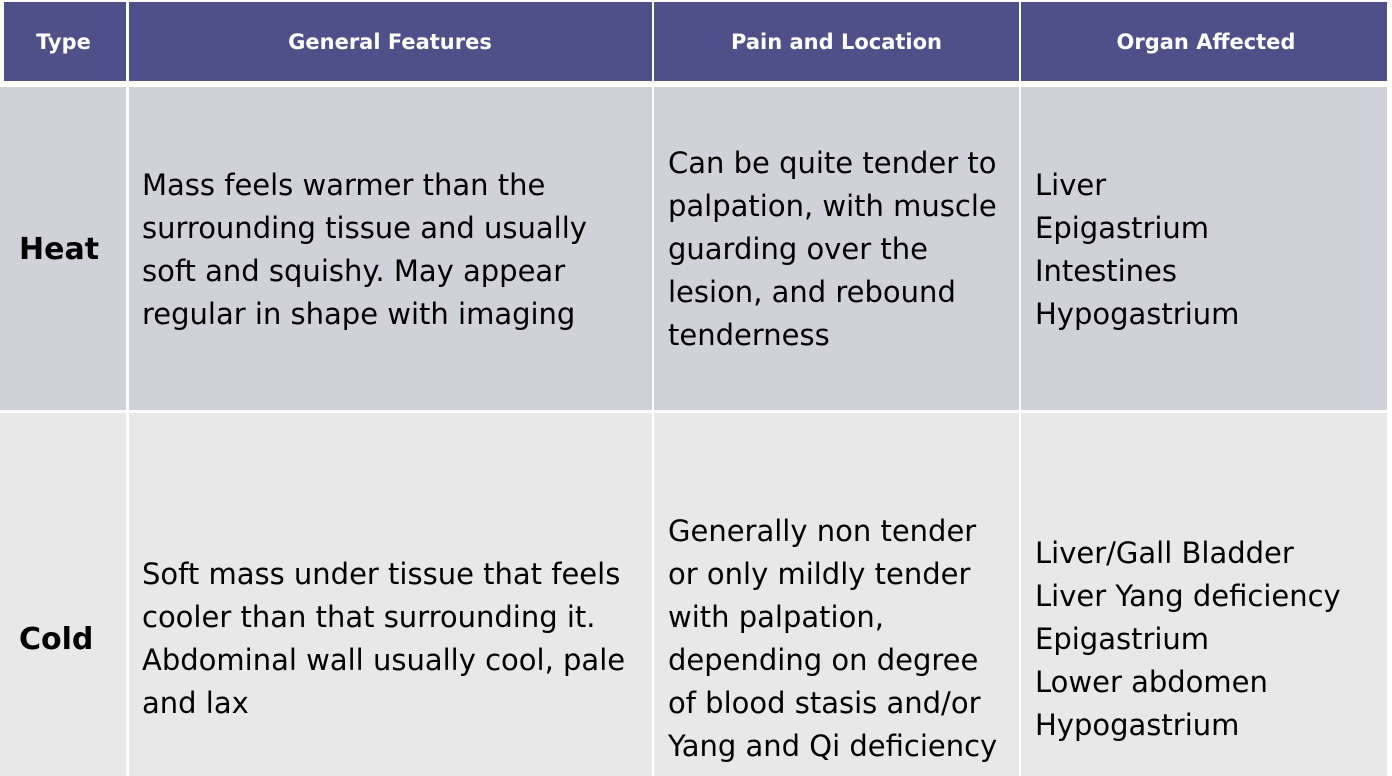 The image size is (1392, 776). I want to click on table-border-top, so click(696, 1).